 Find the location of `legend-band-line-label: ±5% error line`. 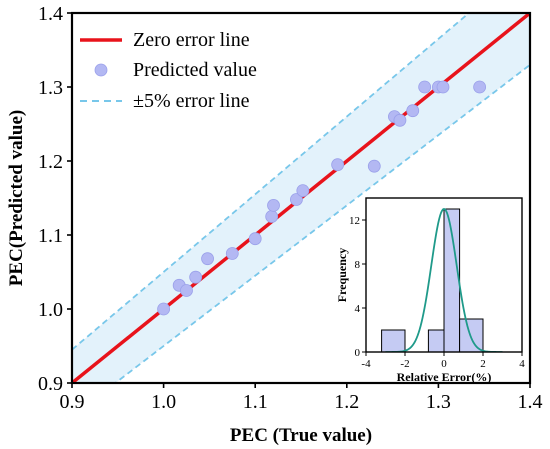

legend-band-line-label: ±5% error line is located at coordinates (191, 101).